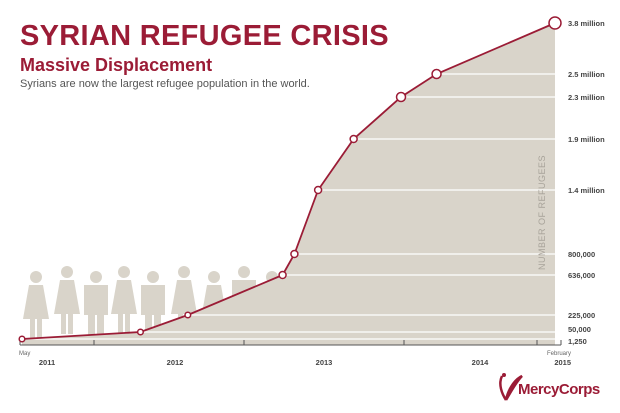  I want to click on y-tick-label: 225,000, so click(581, 315).